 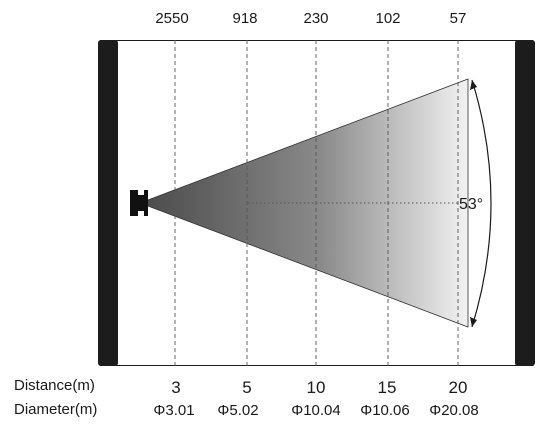 What do you see at coordinates (385, 410) in the screenshot?
I see `diameter-value: Φ10.06` at bounding box center [385, 410].